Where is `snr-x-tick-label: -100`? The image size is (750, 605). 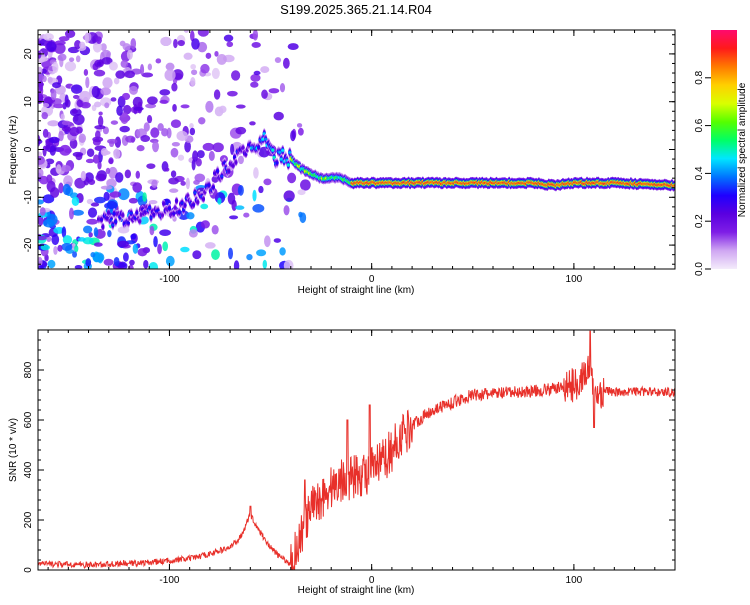 snr-x-tick-label: -100 is located at coordinates (169, 580).